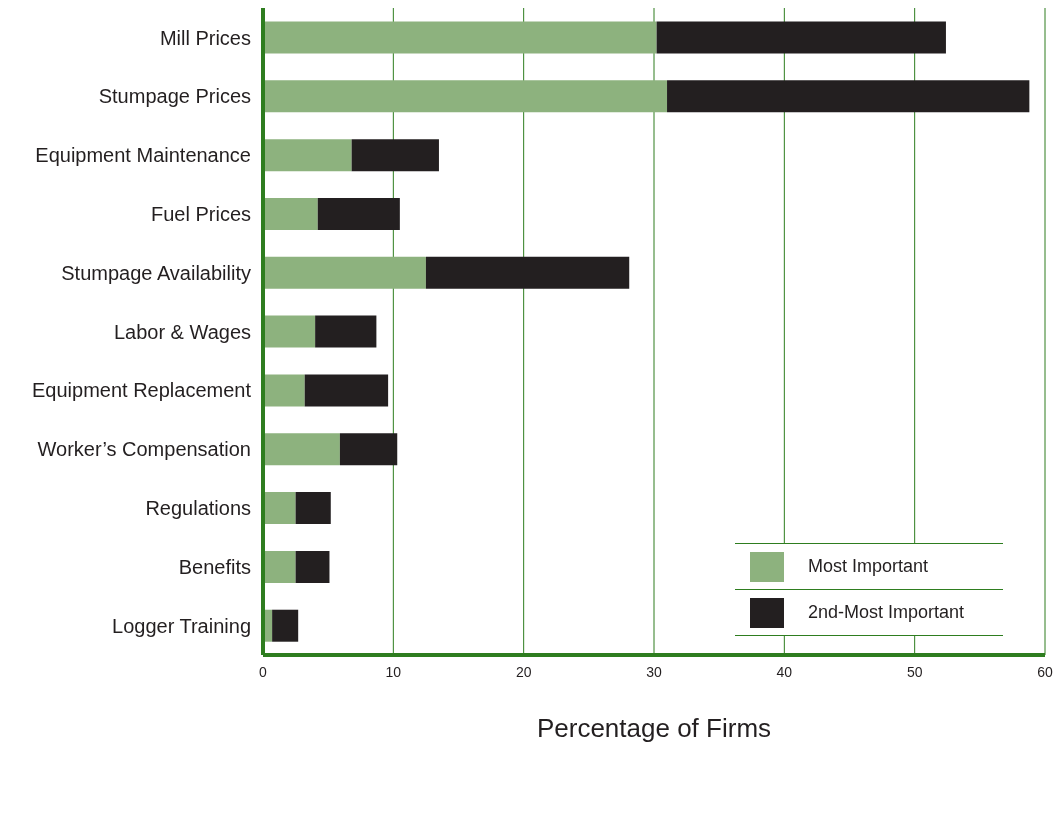  Describe the element at coordinates (144, 449) in the screenshot. I see `y-tick-label: Worker’s Compensation` at that location.